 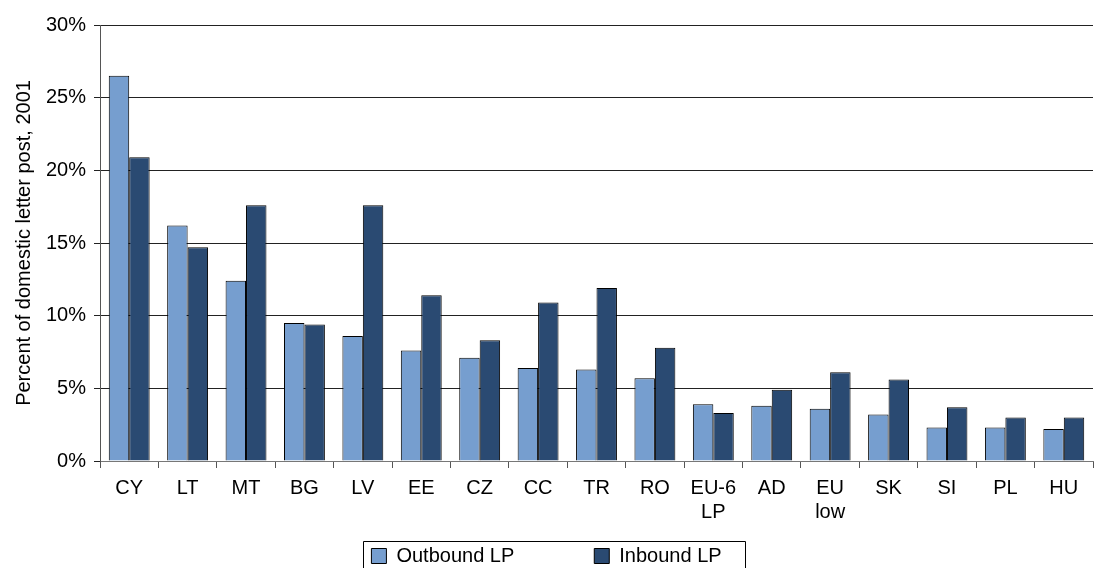 I want to click on x-tick-label: AD, so click(x=771, y=486).